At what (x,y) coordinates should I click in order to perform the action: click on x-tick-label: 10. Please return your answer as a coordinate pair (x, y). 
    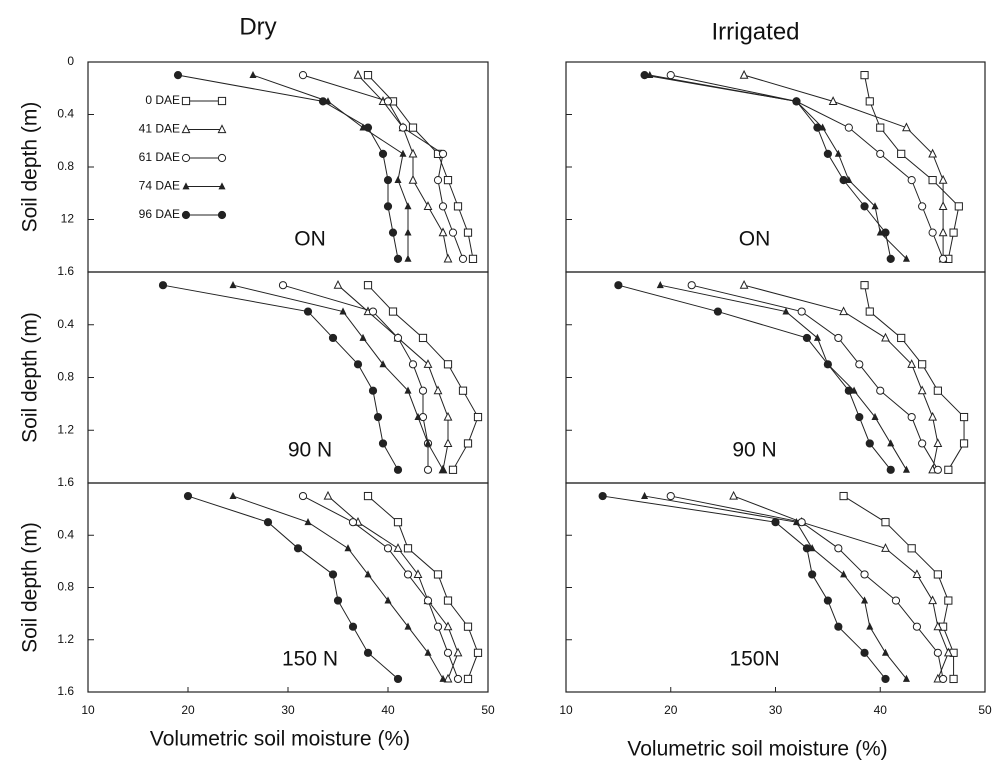
    Looking at the image, I should click on (566, 710).